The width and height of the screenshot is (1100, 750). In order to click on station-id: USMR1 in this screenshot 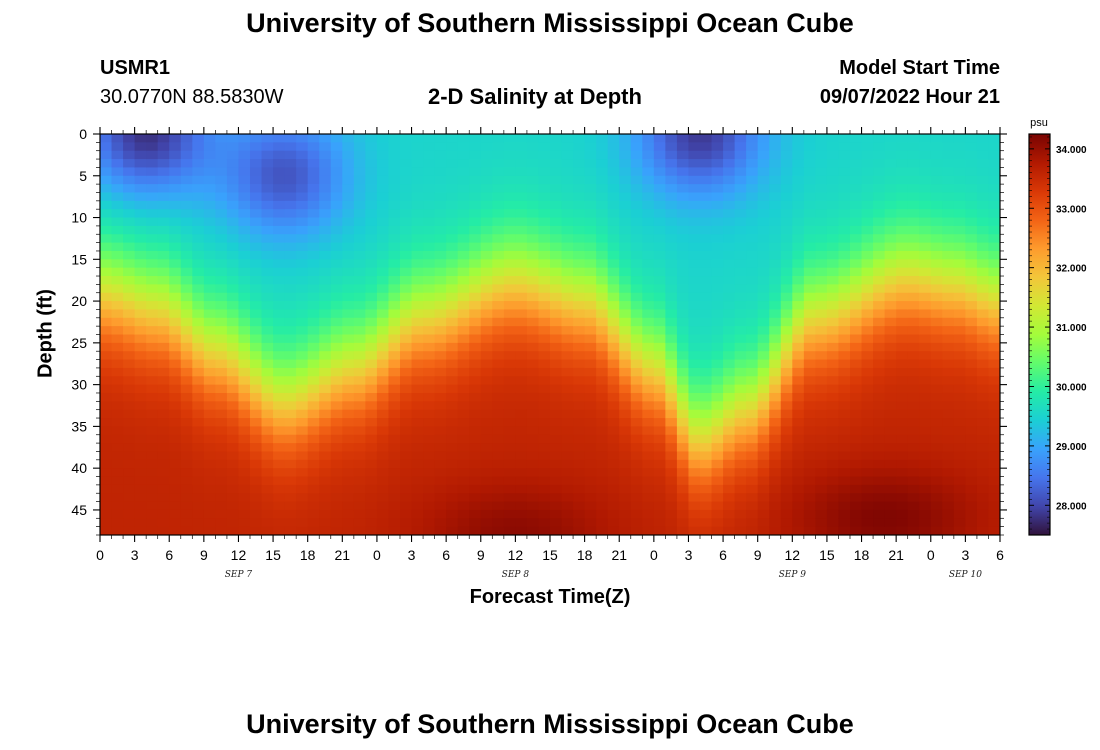, I will do `click(135, 68)`.